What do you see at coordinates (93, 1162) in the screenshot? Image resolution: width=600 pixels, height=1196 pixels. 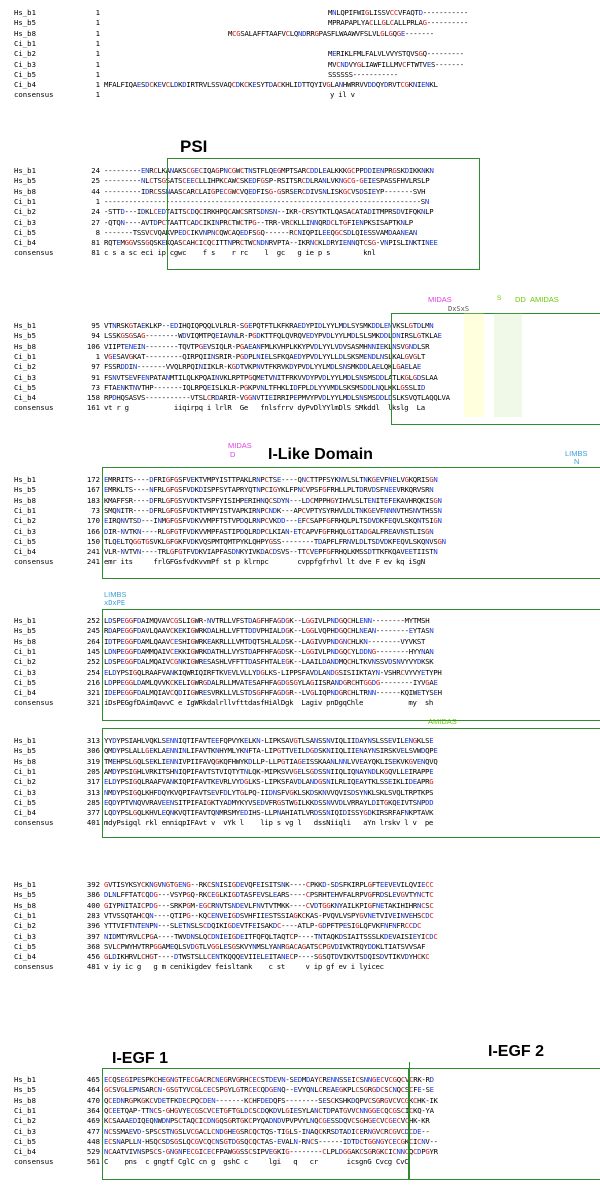 I see `sequence-position: 561` at bounding box center [93, 1162].